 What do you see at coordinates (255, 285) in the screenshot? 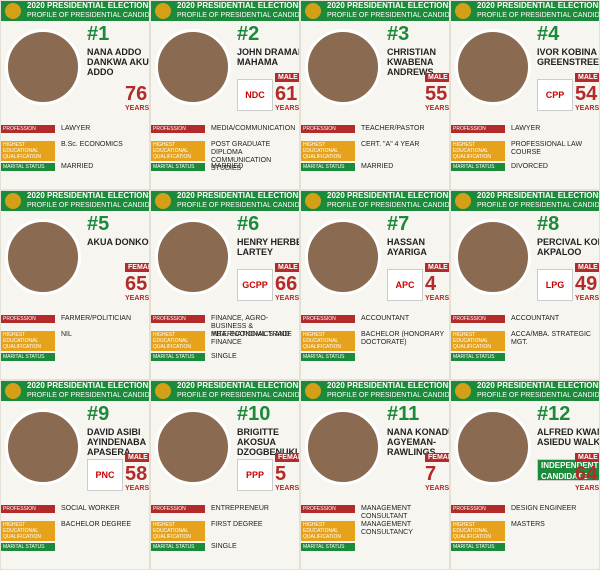
I see `party-logo: GCPP` at bounding box center [255, 285].